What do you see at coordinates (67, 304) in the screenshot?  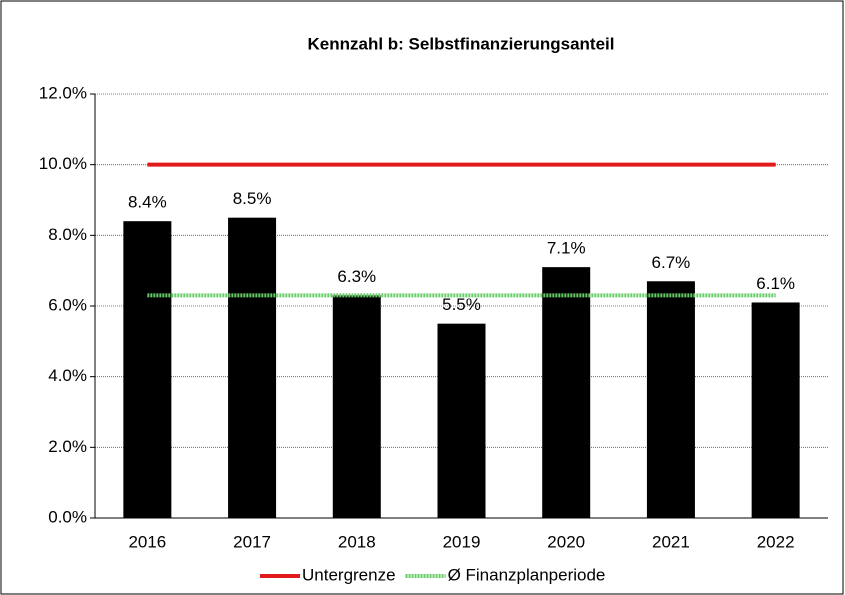 I see `y-tick-label: 6.0%` at bounding box center [67, 304].